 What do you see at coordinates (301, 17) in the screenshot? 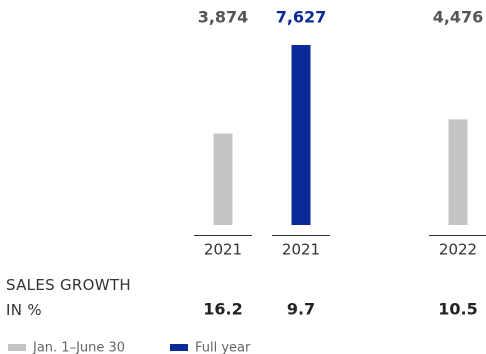
I see `value-label: 7,627` at bounding box center [301, 17].